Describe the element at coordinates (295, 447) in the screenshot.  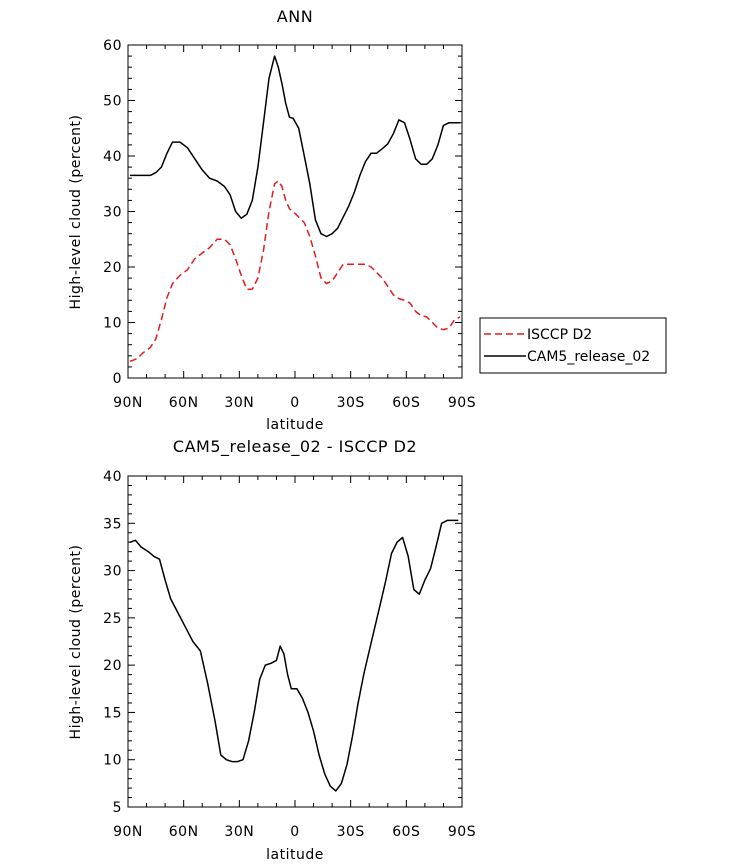
I see `bottom-chart-title: CAM5_release_02 - ISCCP D2` at that location.